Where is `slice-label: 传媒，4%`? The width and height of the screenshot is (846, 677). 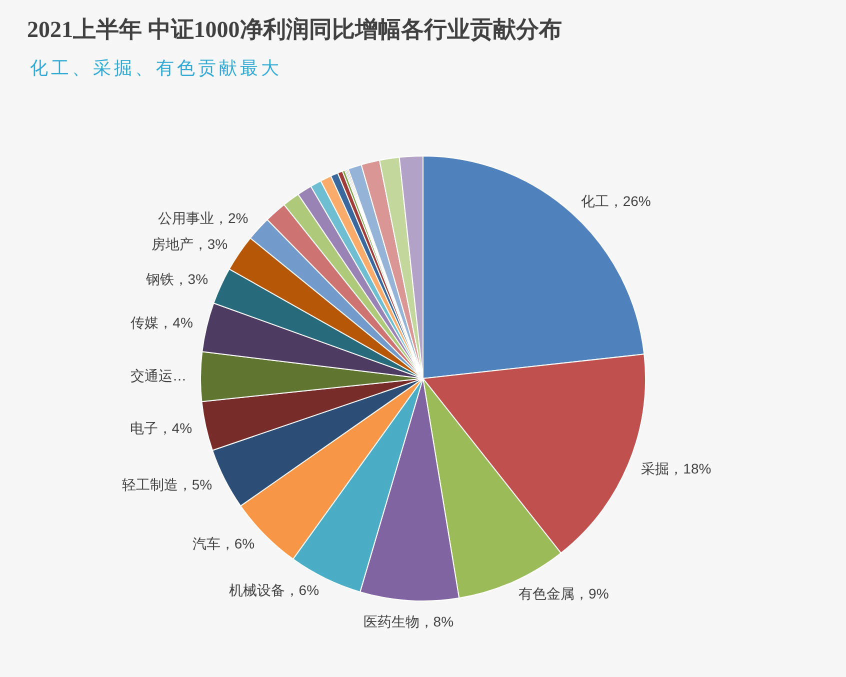 slice-label: 传媒，4% is located at coordinates (161, 322).